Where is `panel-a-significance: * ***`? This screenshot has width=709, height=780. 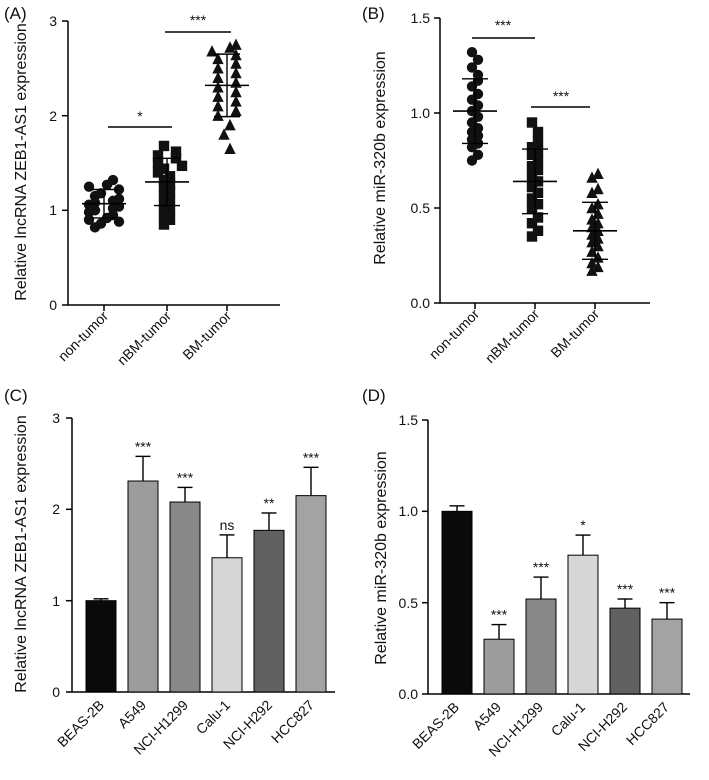
panel-a-significance: * *** is located at coordinates (169, 70).